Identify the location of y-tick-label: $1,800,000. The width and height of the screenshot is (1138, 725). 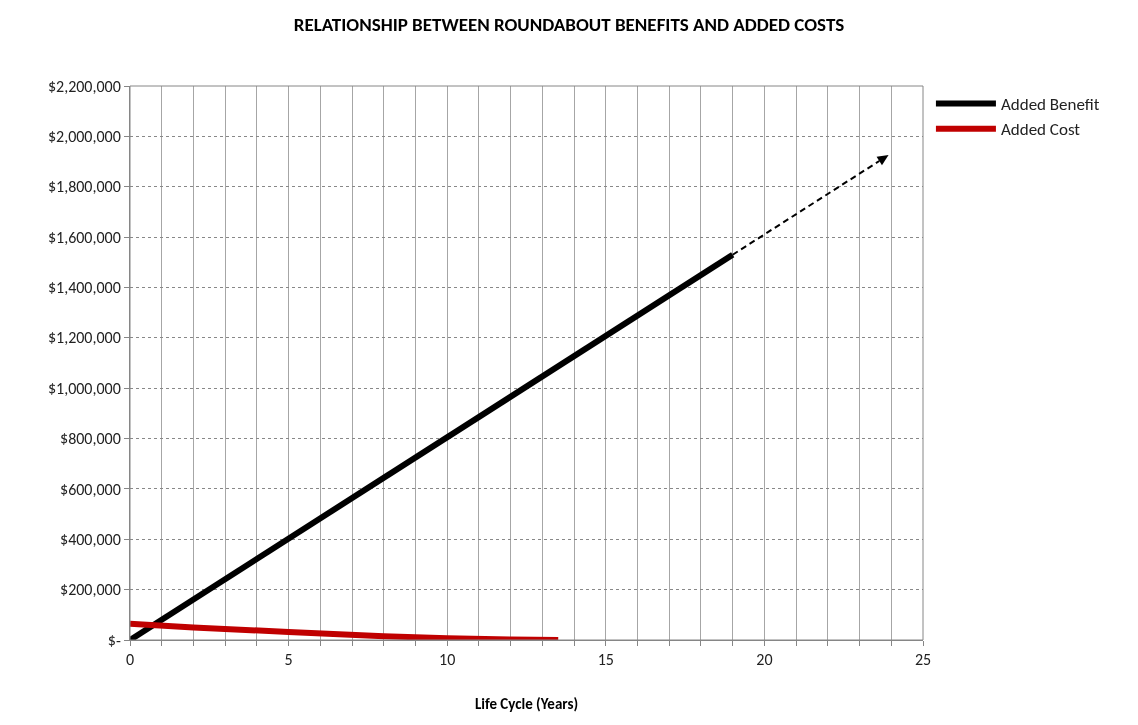
(84, 187).